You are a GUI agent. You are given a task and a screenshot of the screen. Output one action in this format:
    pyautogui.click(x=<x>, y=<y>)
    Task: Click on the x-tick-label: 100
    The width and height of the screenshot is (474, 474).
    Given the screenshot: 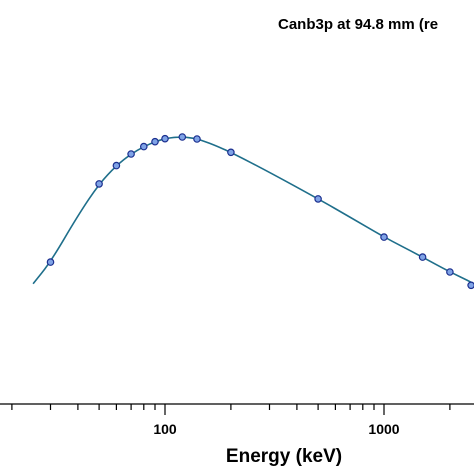 What is the action you would take?
    pyautogui.click(x=165, y=429)
    